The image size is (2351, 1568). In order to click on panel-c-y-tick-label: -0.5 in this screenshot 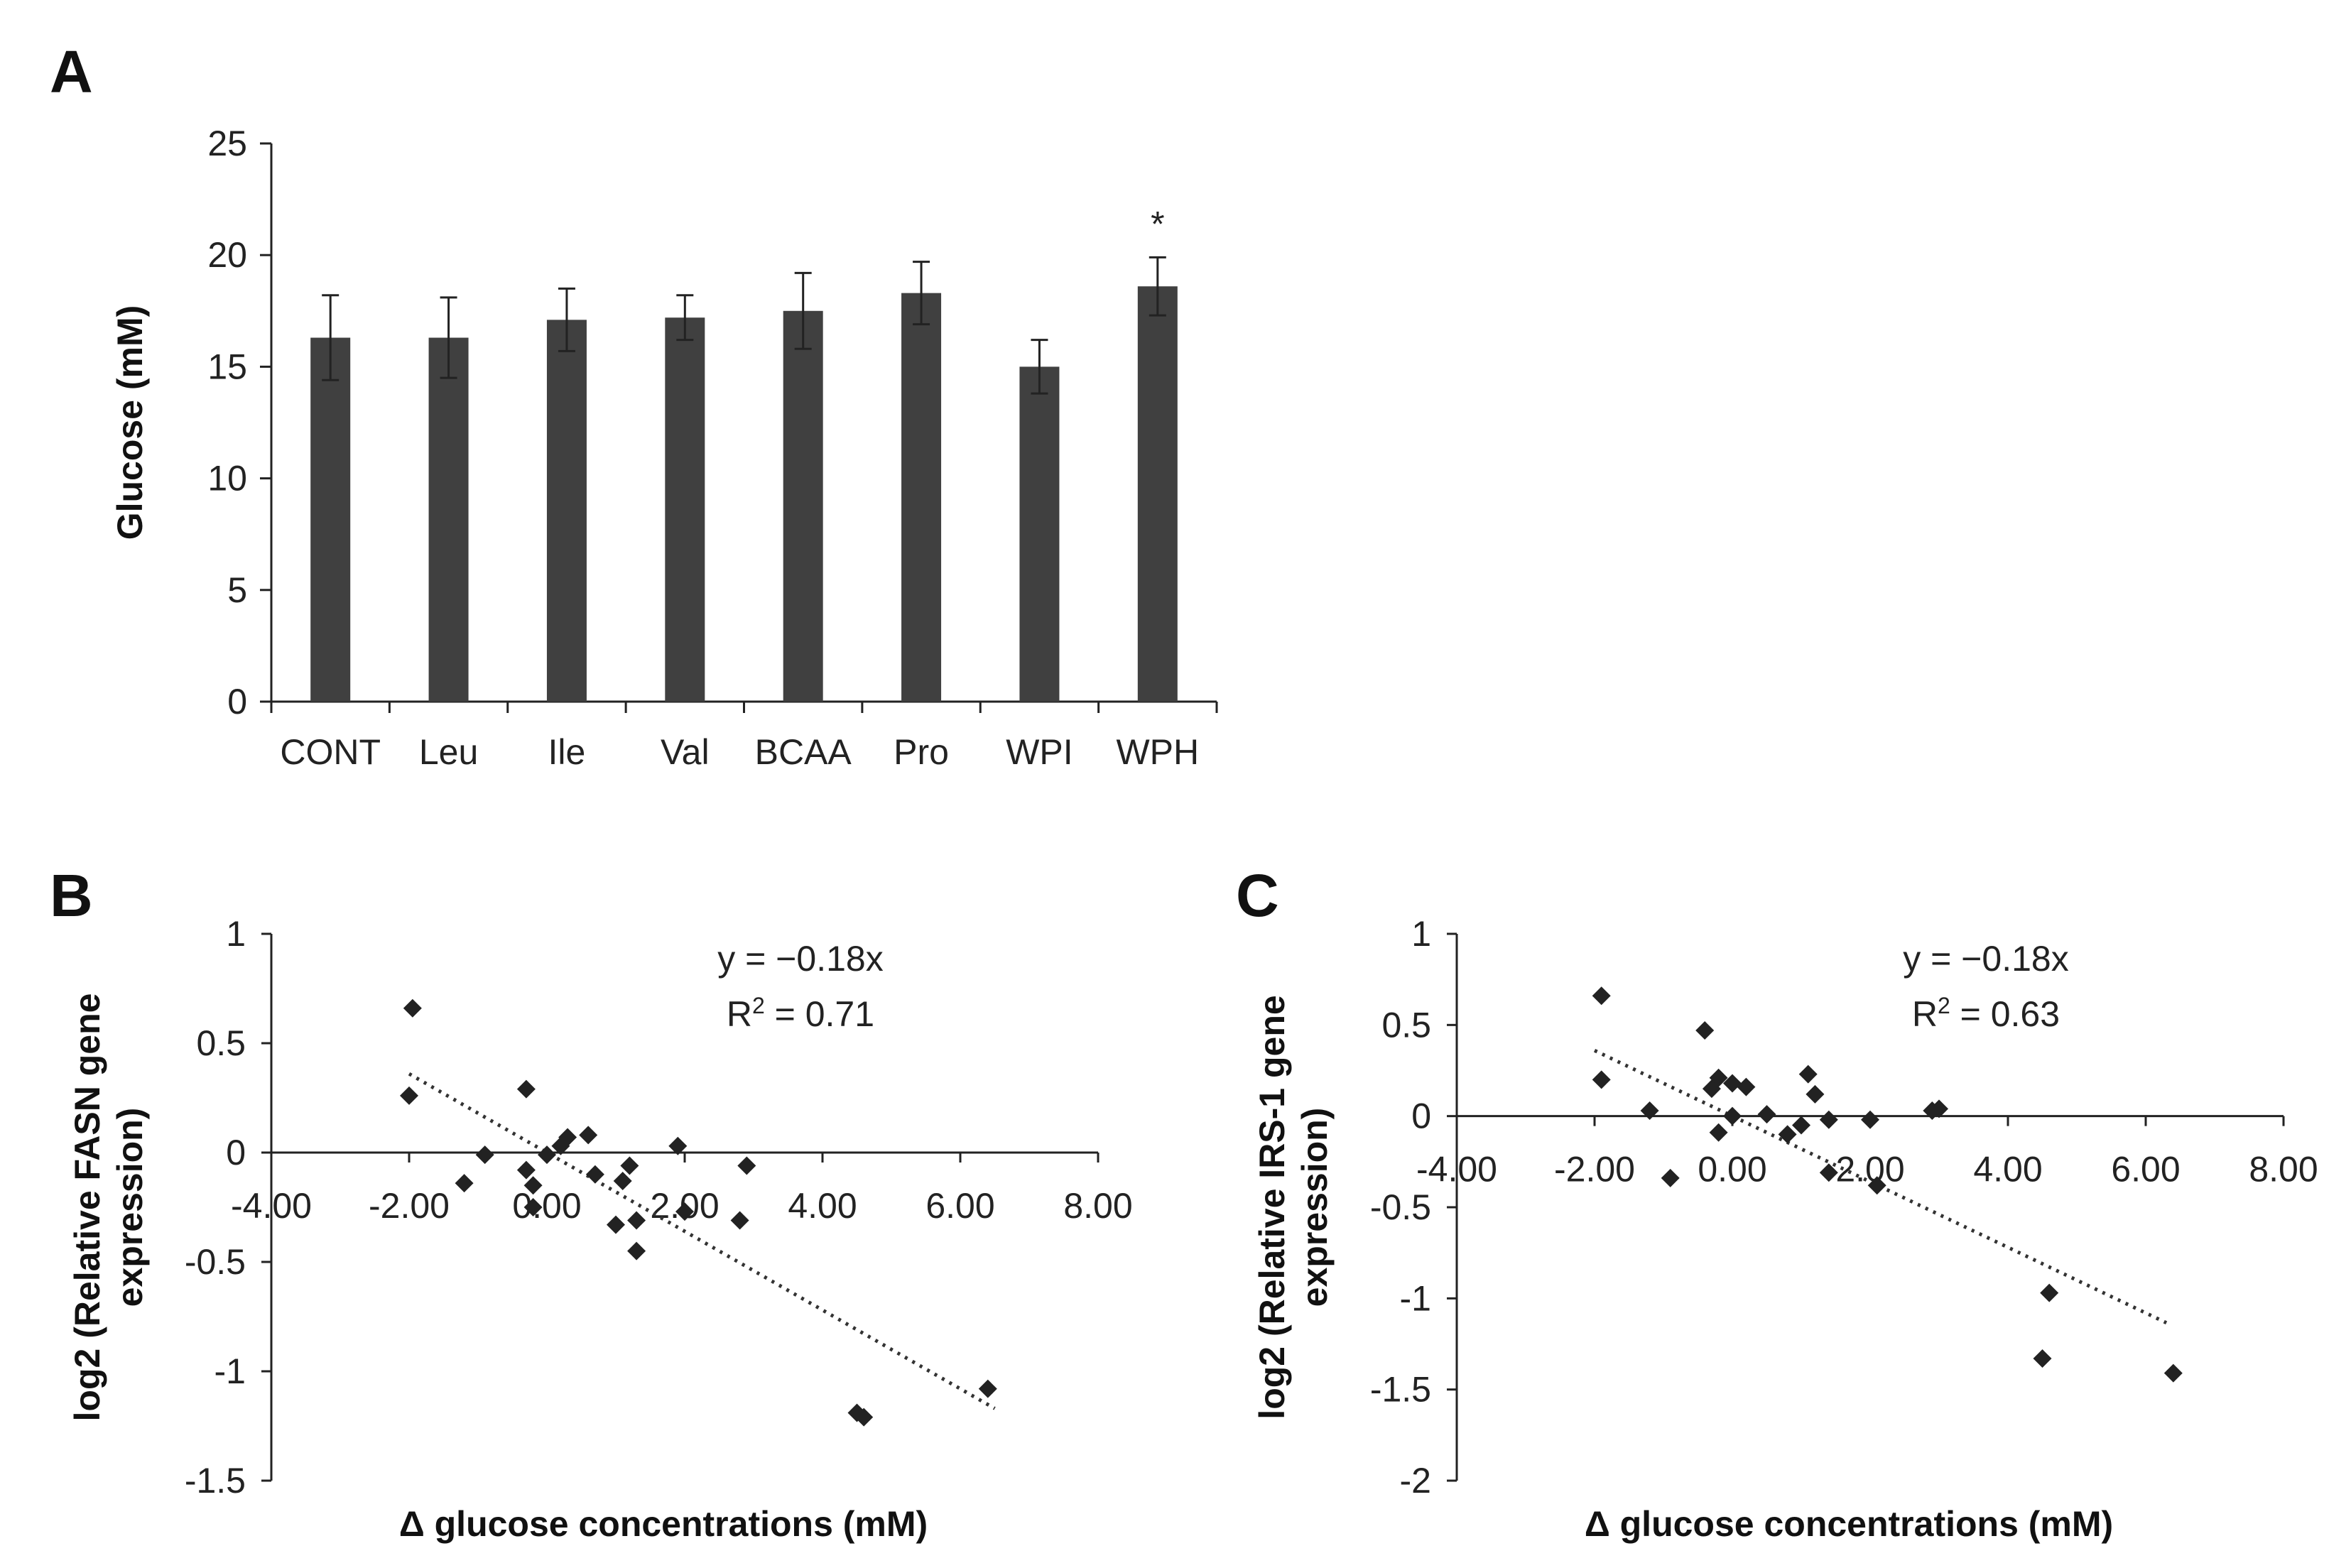, I will do `click(1400, 1207)`.